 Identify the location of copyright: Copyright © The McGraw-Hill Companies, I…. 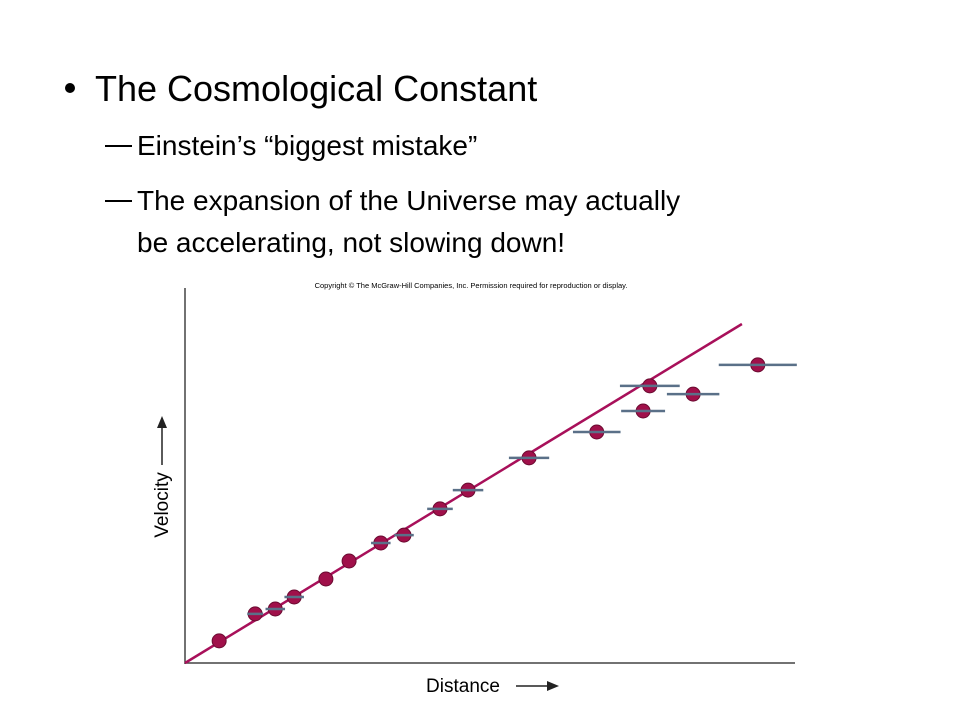
(471, 285).